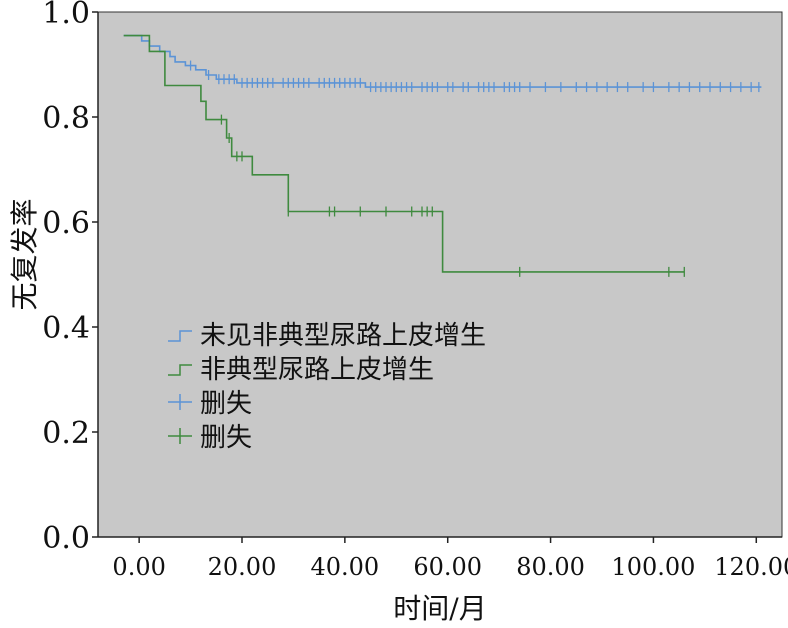 The height and width of the screenshot is (628, 788). What do you see at coordinates (242, 567) in the screenshot?
I see `x-tick-label: 20.00` at bounding box center [242, 567].